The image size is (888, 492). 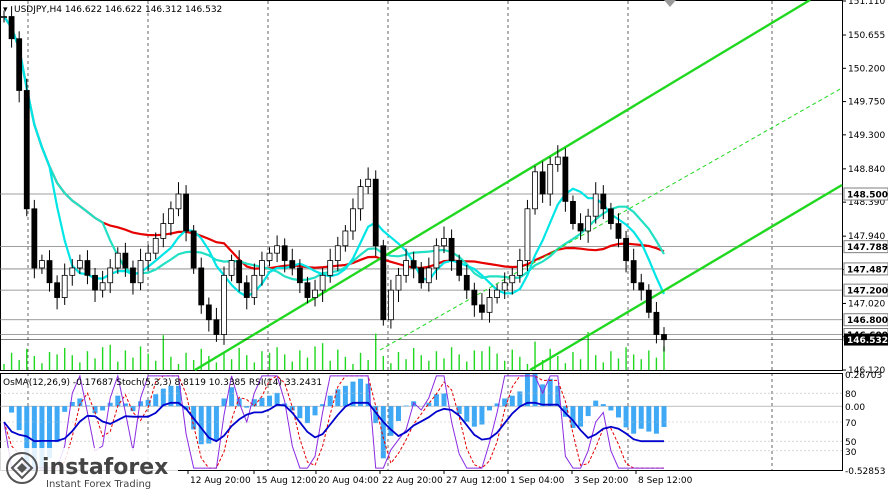 What do you see at coordinates (866, 36) in the screenshot?
I see `price-tick-label: 150.655` at bounding box center [866, 36].